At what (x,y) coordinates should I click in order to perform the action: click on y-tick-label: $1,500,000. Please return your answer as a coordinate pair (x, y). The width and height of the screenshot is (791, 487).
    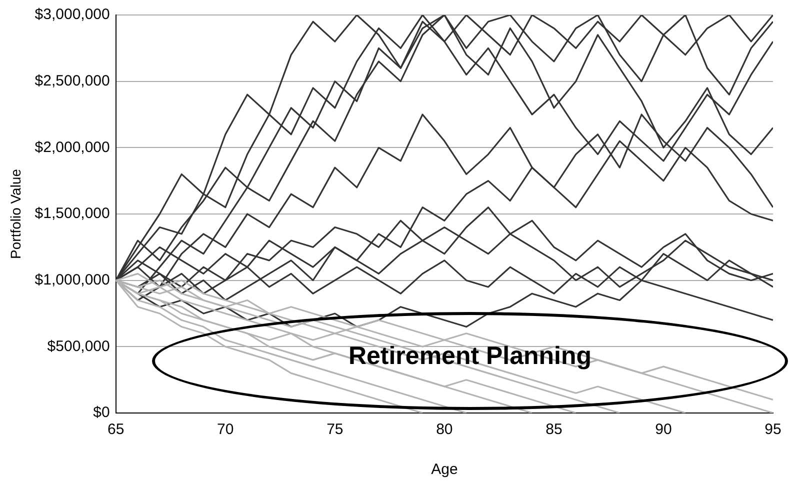
    Looking at the image, I should click on (72, 213).